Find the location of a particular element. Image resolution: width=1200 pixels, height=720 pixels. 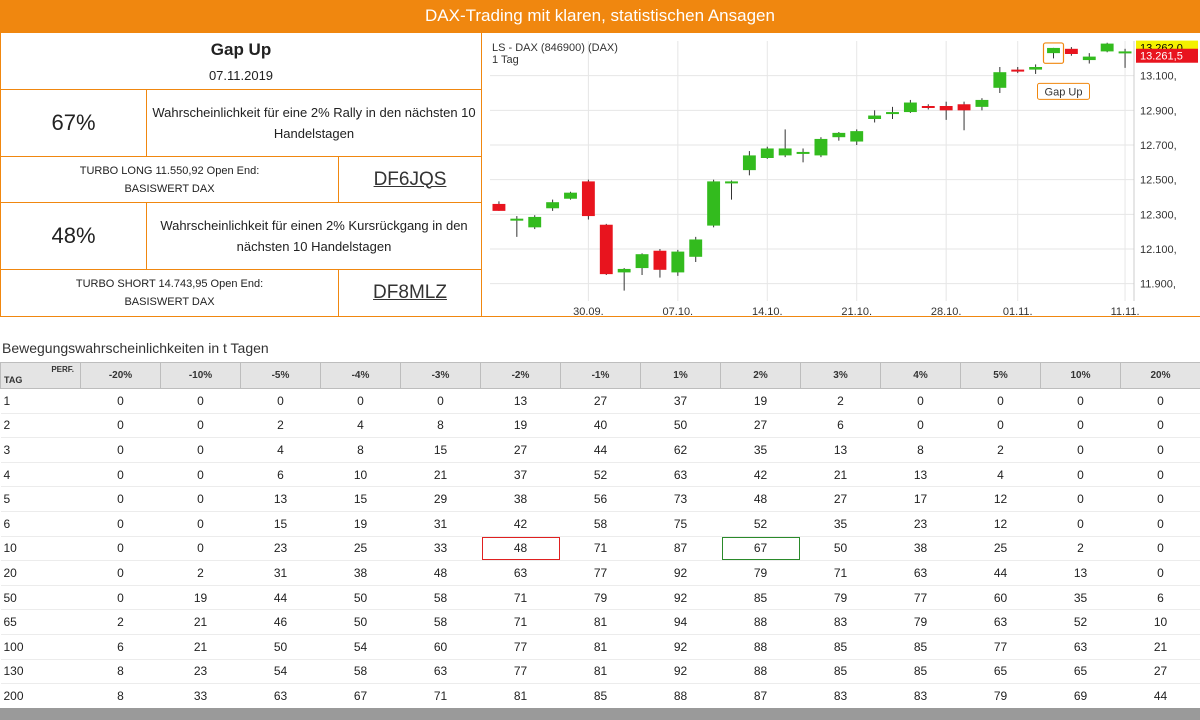

long-wkn-cell: DF6JQS is located at coordinates (410, 179).